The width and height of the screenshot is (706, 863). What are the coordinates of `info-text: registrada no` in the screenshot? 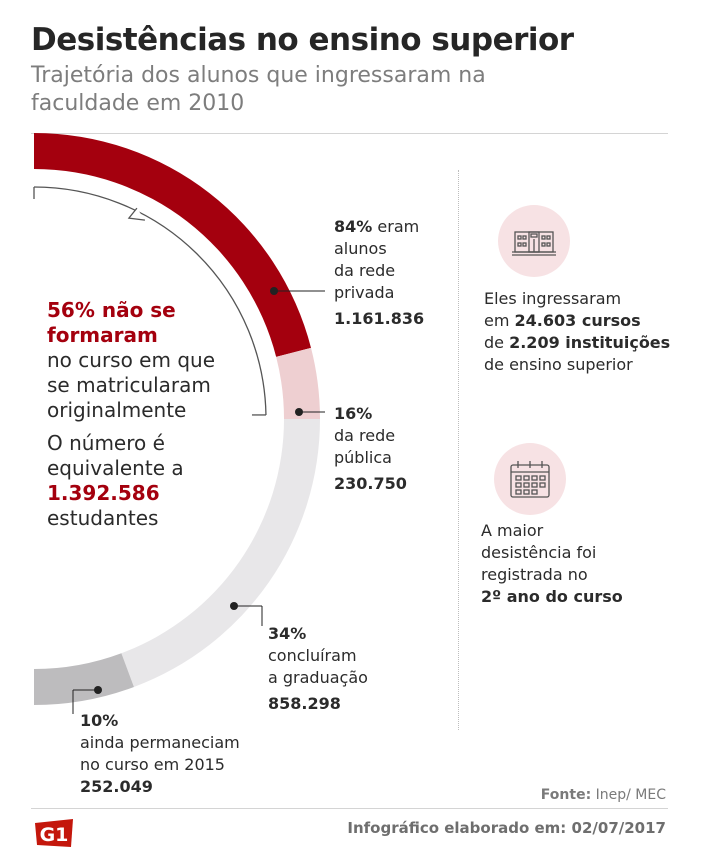 It's located at (534, 574).